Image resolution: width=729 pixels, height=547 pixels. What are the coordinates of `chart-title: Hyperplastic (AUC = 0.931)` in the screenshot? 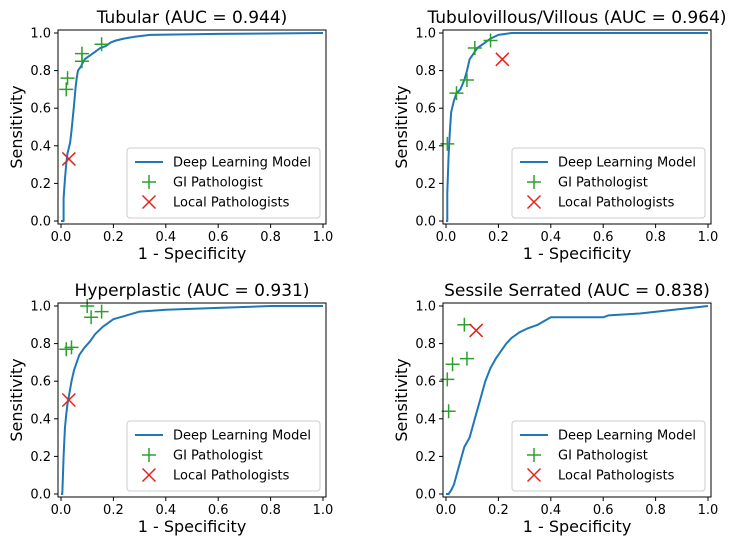 It's located at (192, 291).